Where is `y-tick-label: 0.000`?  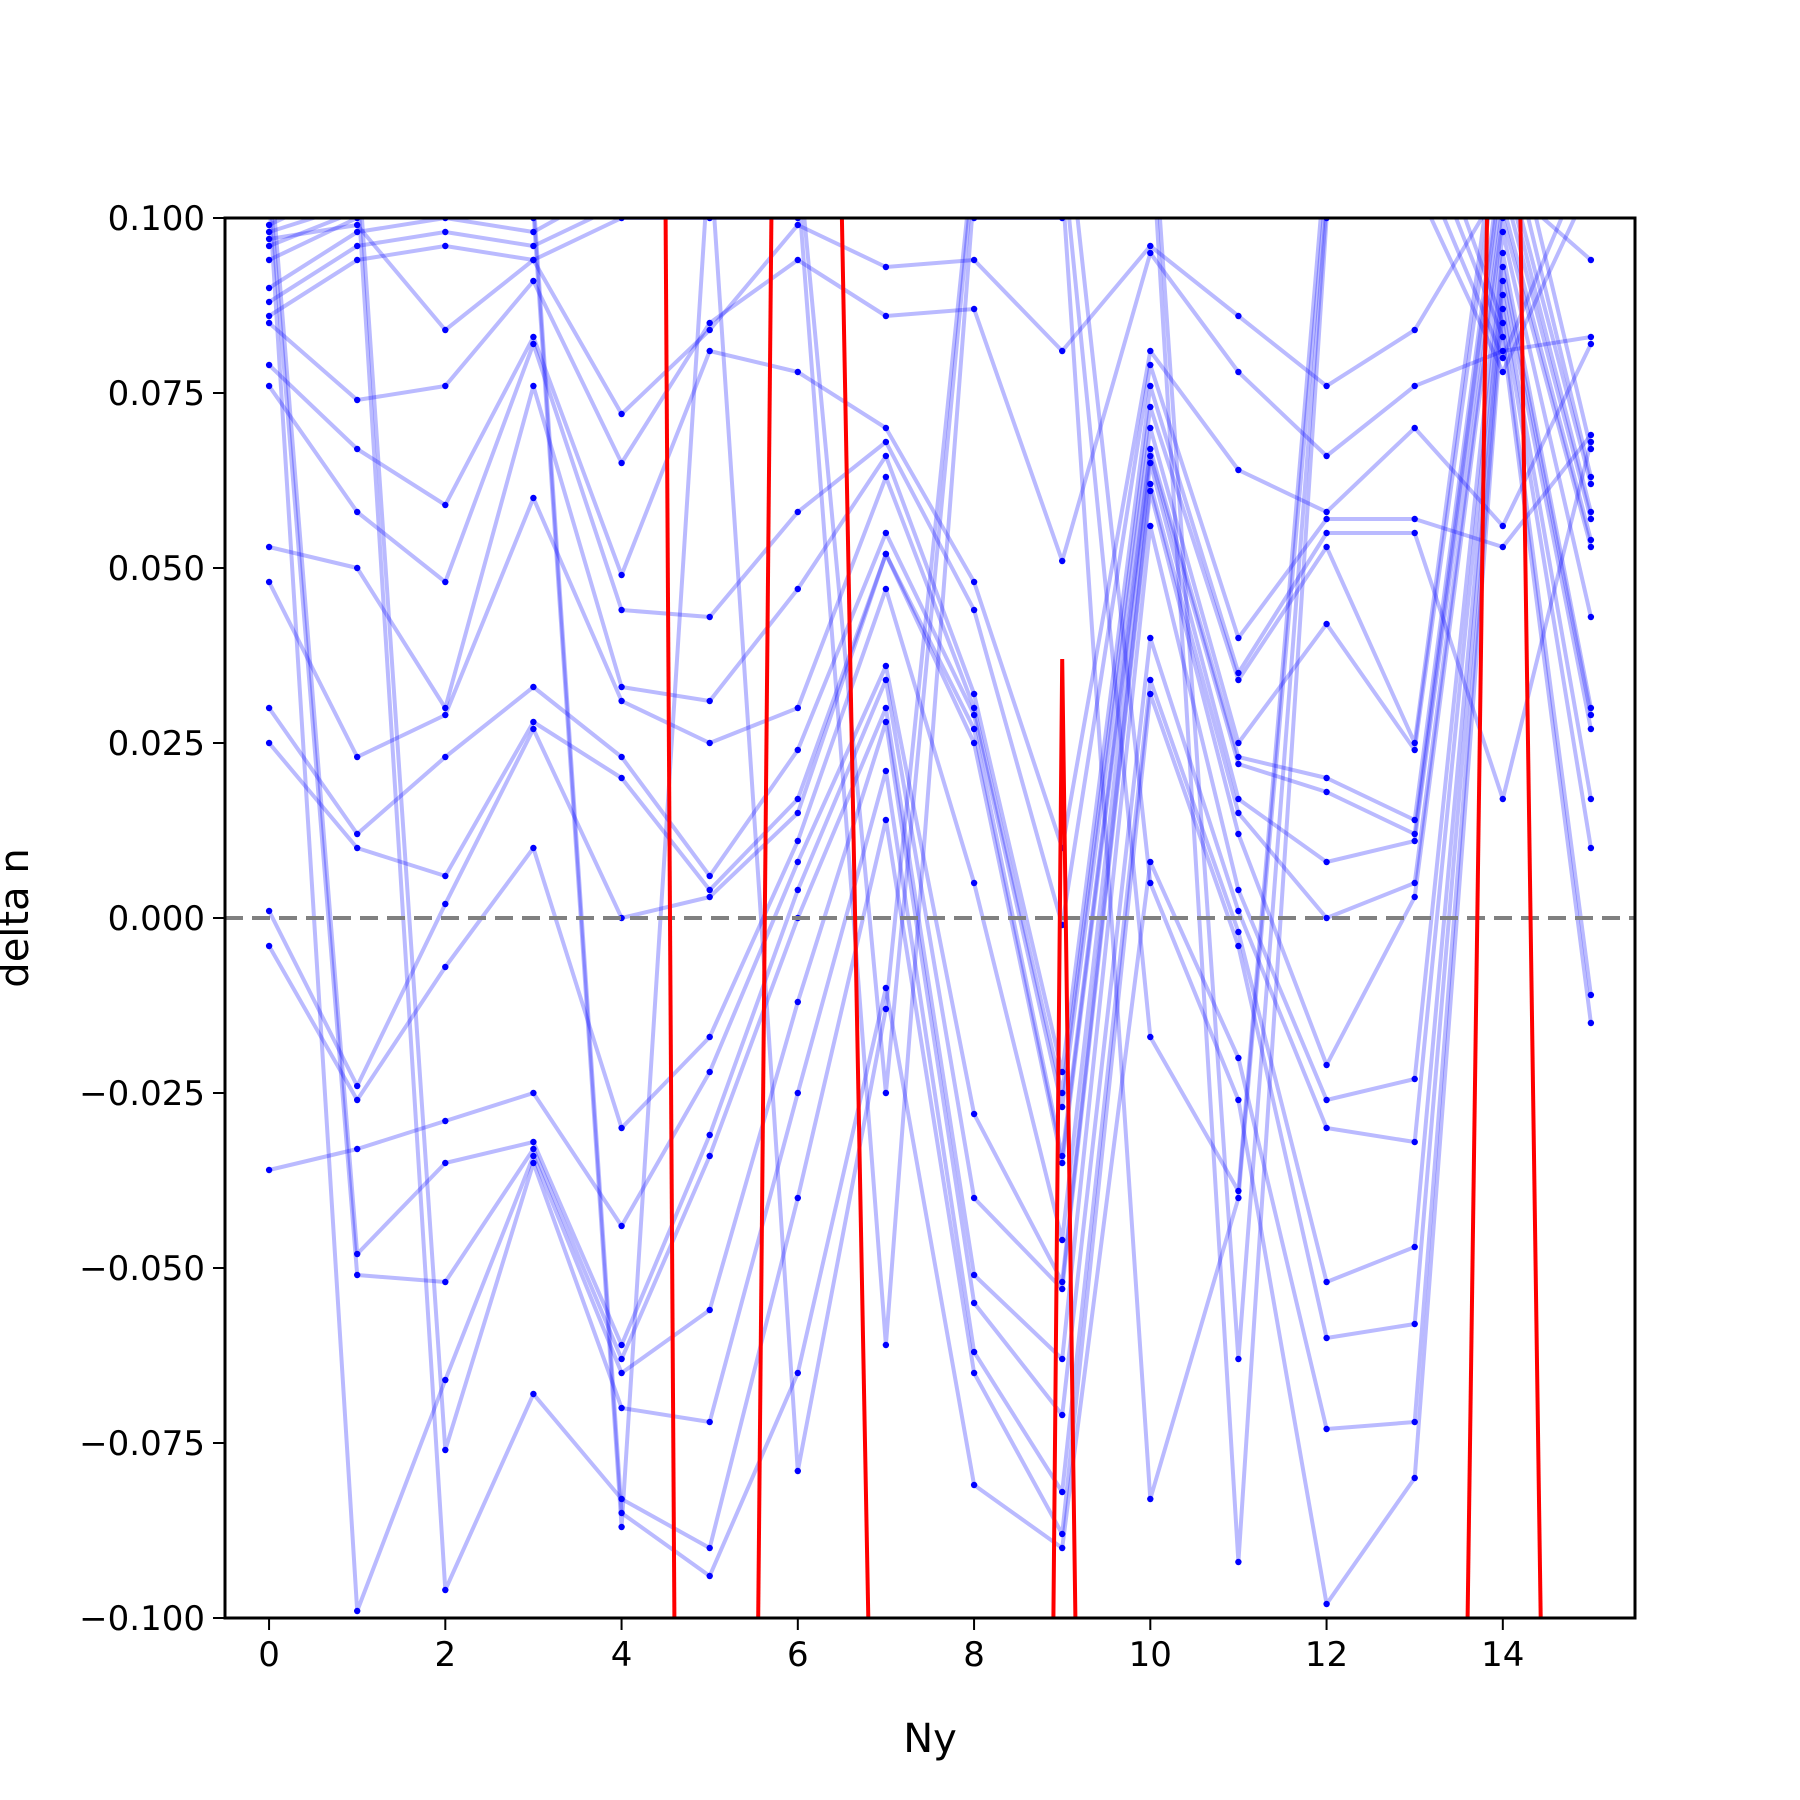
y-tick-label: 0.000 is located at coordinates (156, 919).